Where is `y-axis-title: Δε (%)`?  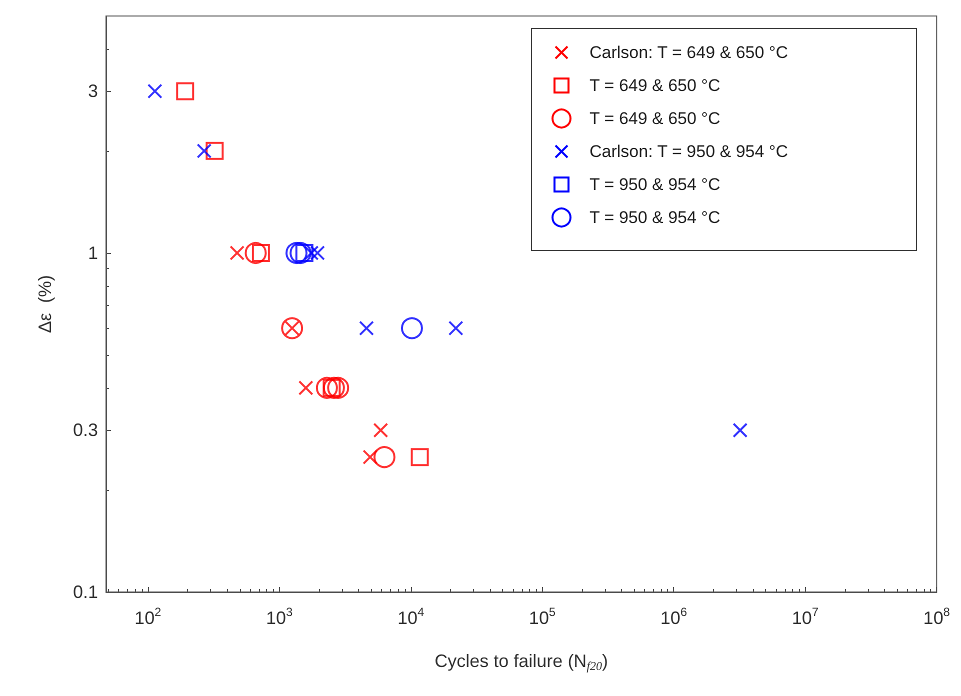 y-axis-title: Δε (%) is located at coordinates (45, 304).